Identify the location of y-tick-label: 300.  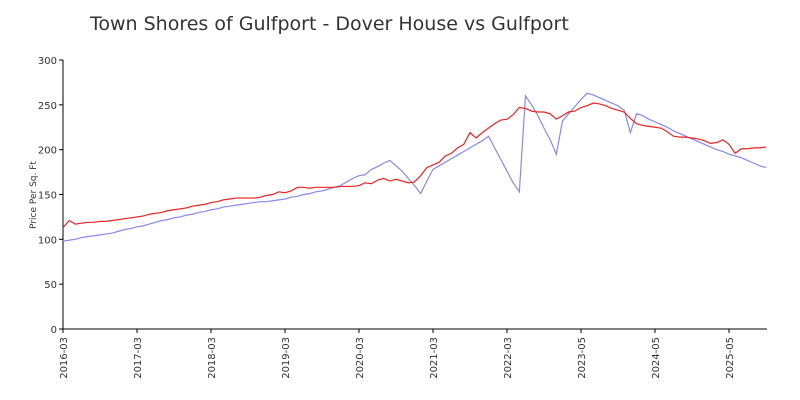
(47, 61).